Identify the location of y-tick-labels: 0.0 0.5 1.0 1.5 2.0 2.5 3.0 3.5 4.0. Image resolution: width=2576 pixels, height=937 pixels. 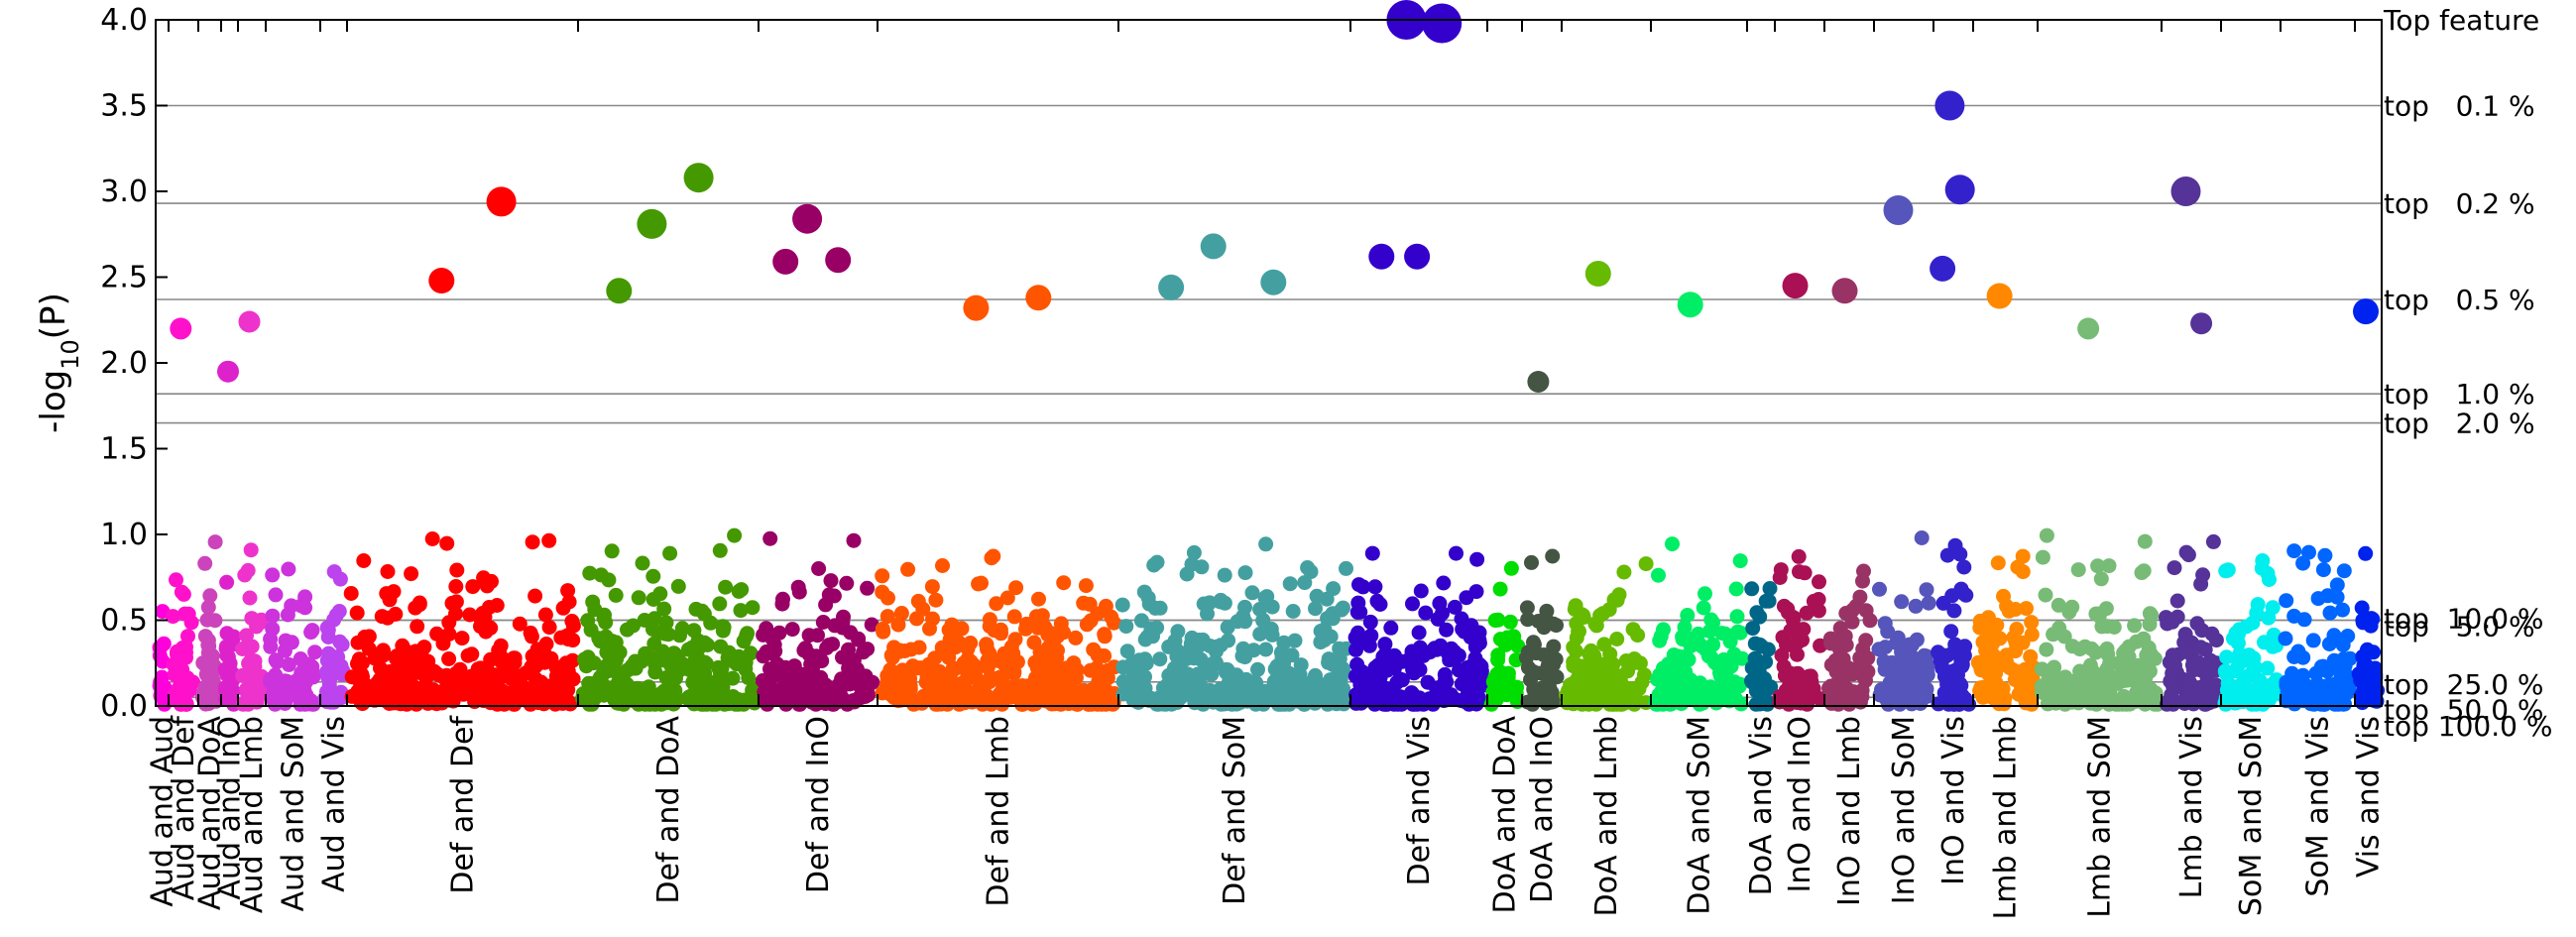
(124, 363).